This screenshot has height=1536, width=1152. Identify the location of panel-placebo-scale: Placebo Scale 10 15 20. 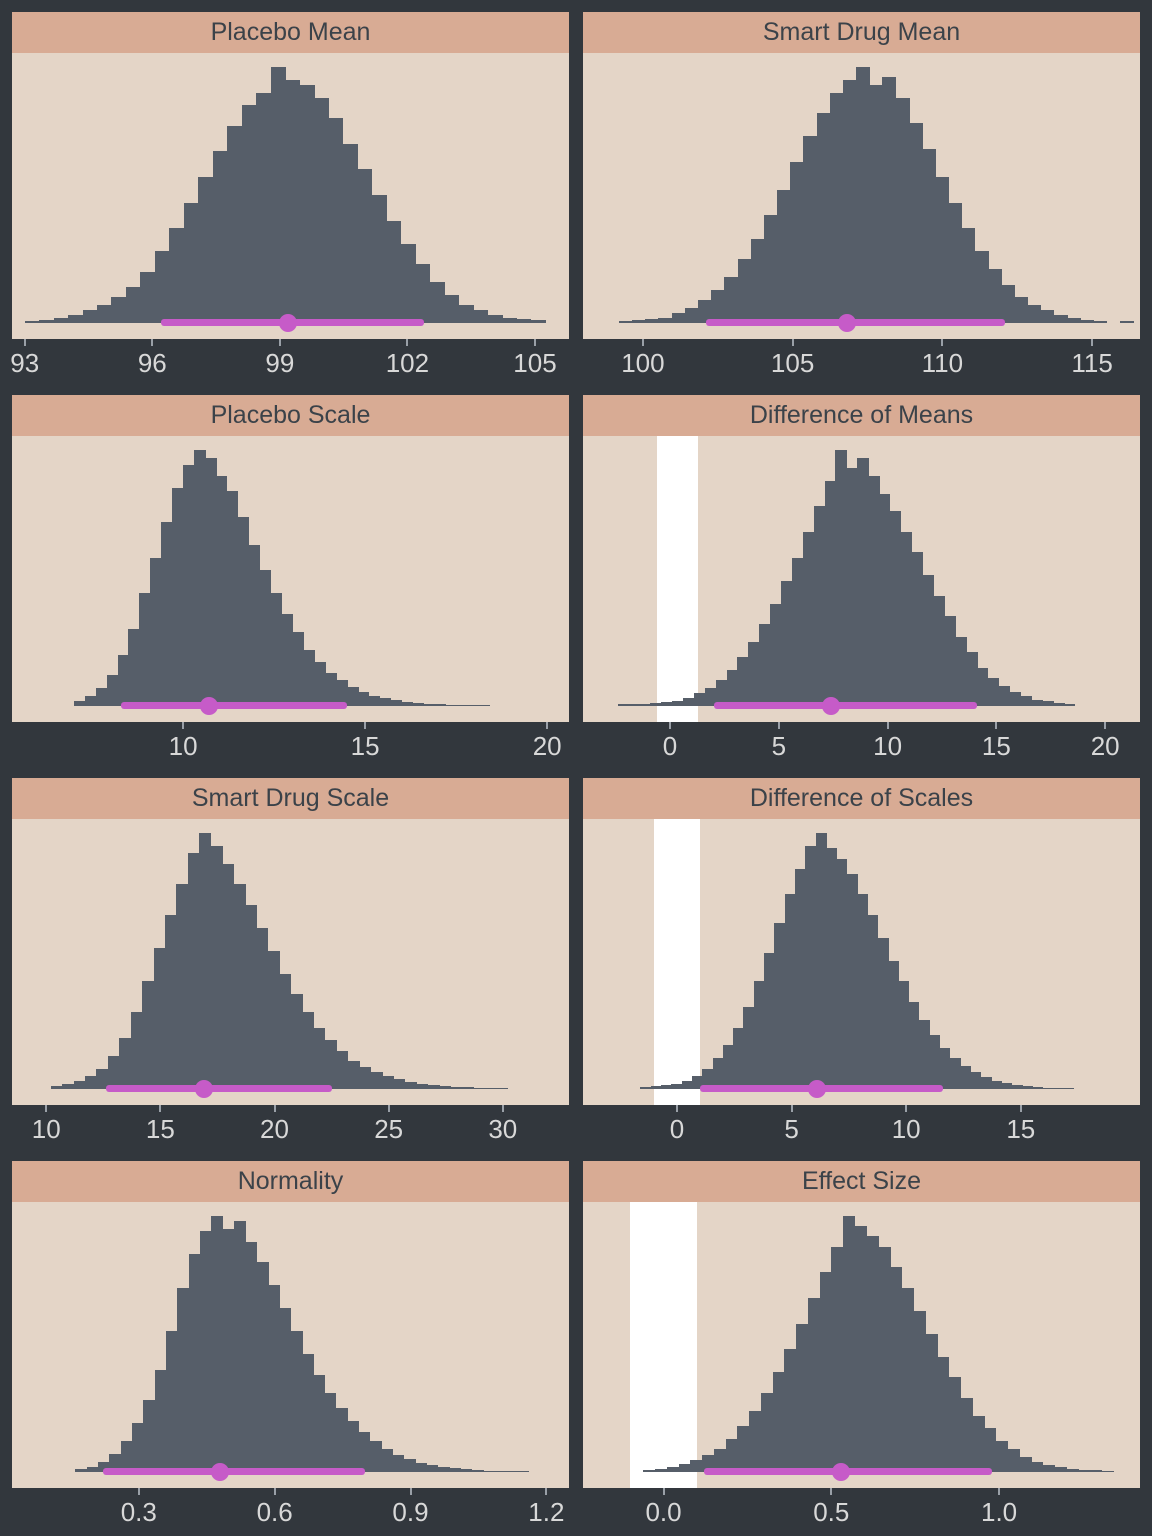
(290, 579).